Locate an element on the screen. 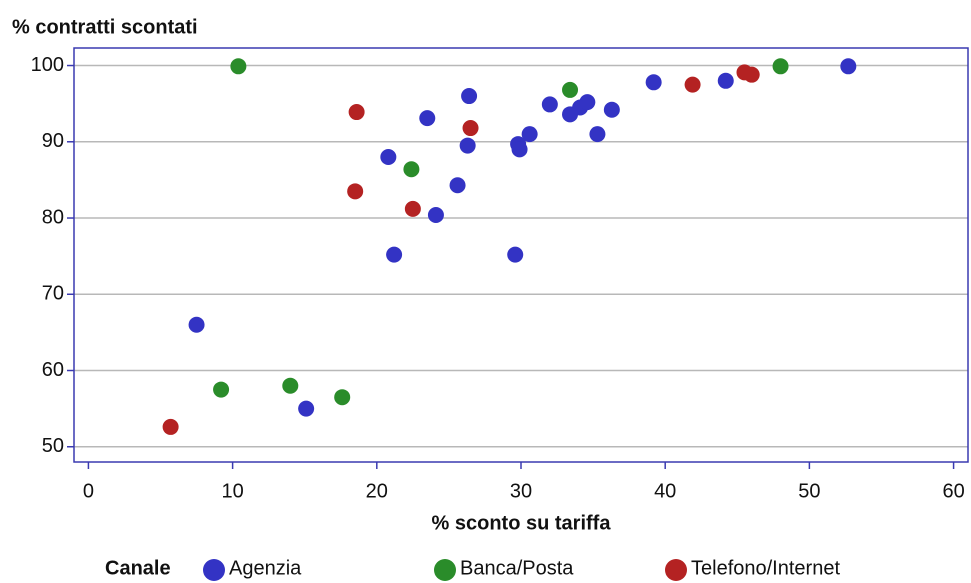 Image resolution: width=971 pixels, height=583 pixels. y-tick-label: 100 is located at coordinates (47, 65).